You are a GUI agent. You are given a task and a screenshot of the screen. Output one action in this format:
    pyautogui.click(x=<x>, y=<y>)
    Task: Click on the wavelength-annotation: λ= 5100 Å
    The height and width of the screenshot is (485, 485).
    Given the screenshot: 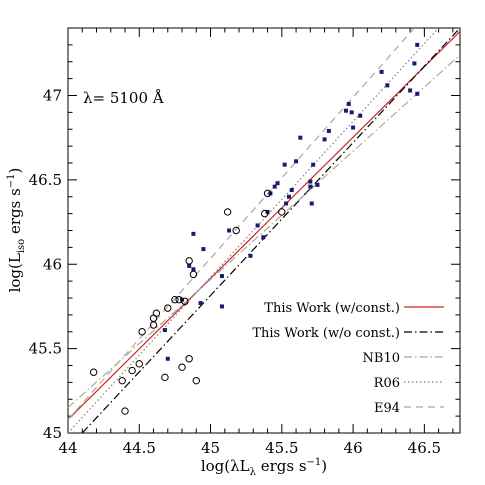 What is the action you would take?
    pyautogui.click(x=123, y=98)
    